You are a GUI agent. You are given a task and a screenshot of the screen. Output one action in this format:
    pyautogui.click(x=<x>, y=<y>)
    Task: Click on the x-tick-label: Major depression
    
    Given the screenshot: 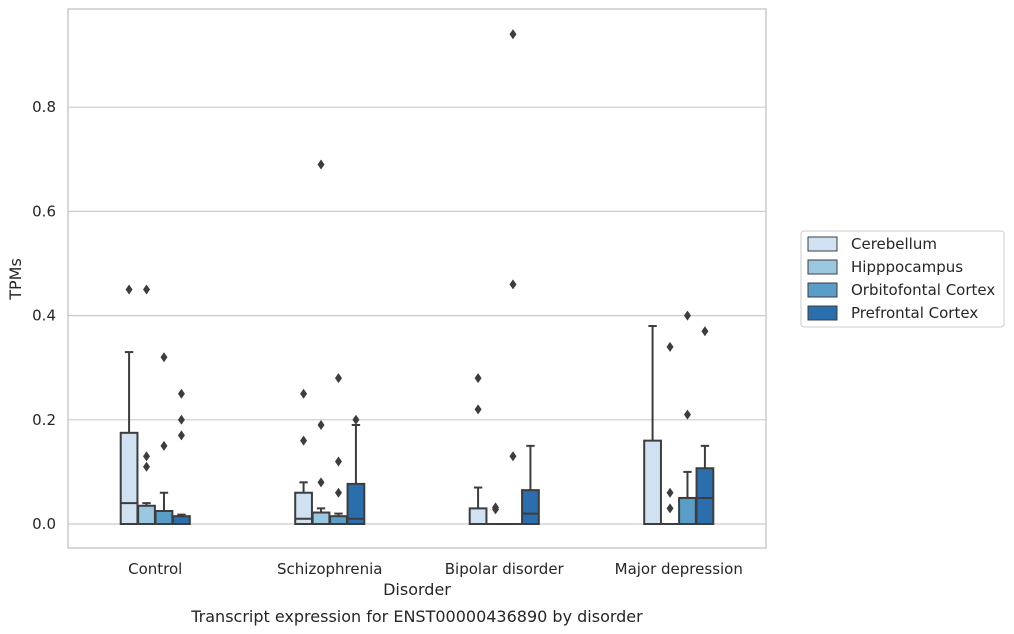 What is the action you would take?
    pyautogui.click(x=679, y=569)
    